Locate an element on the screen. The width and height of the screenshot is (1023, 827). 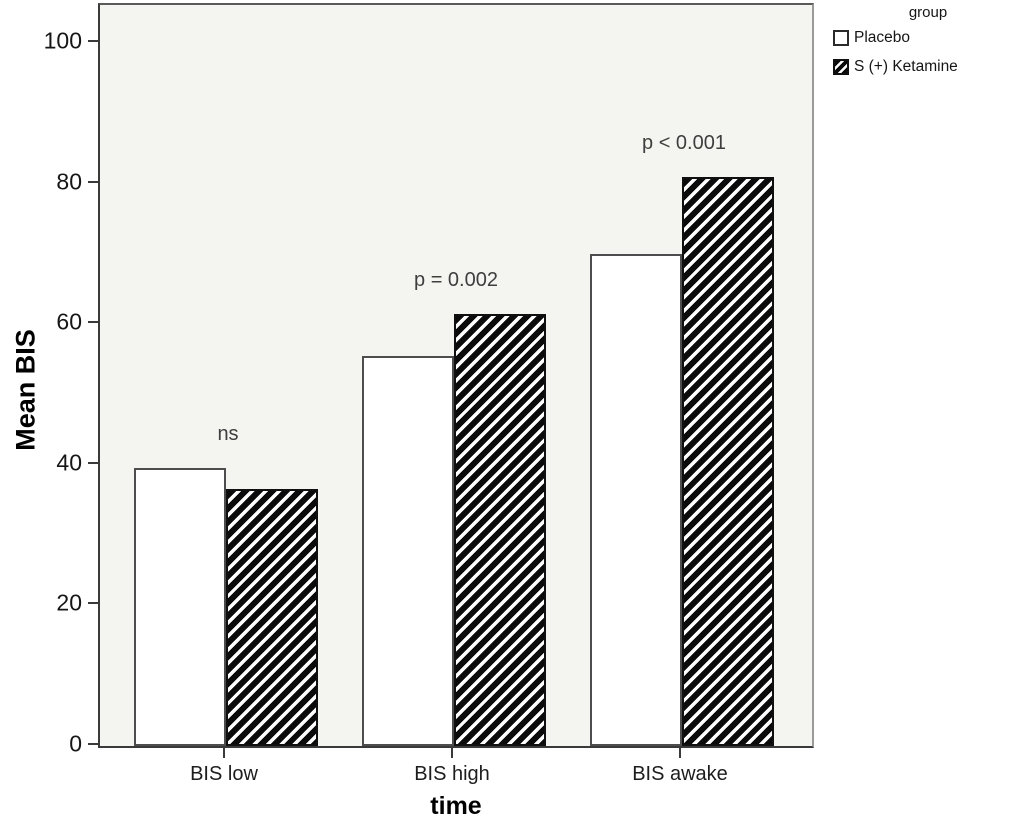
legend-item-ketamine: S (+) Ketamine is located at coordinates (928, 66).